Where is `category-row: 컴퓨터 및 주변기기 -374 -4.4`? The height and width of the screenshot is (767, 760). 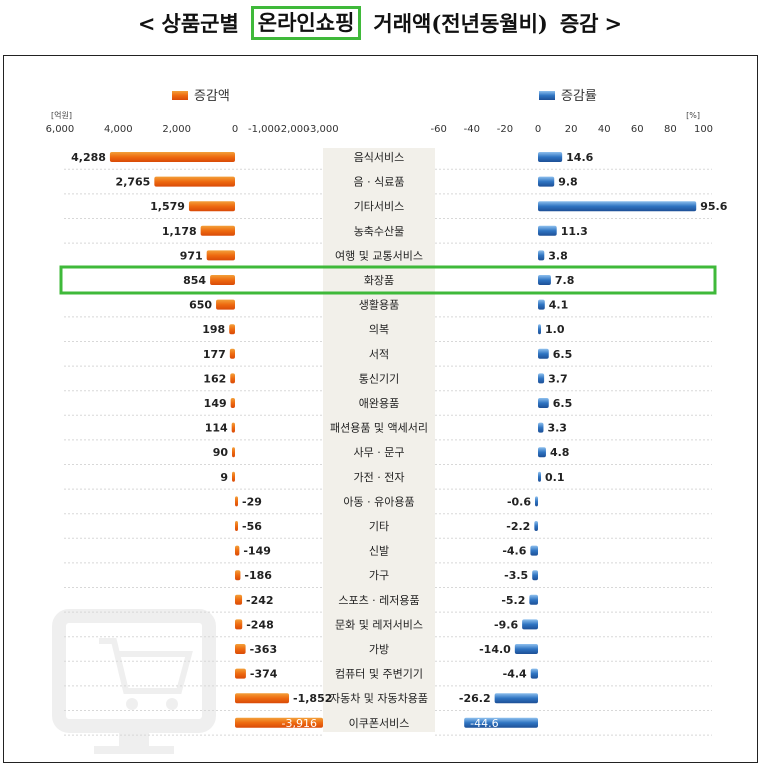 category-row: 컴퓨터 및 주변기기 -374 -4.4 is located at coordinates (388, 677).